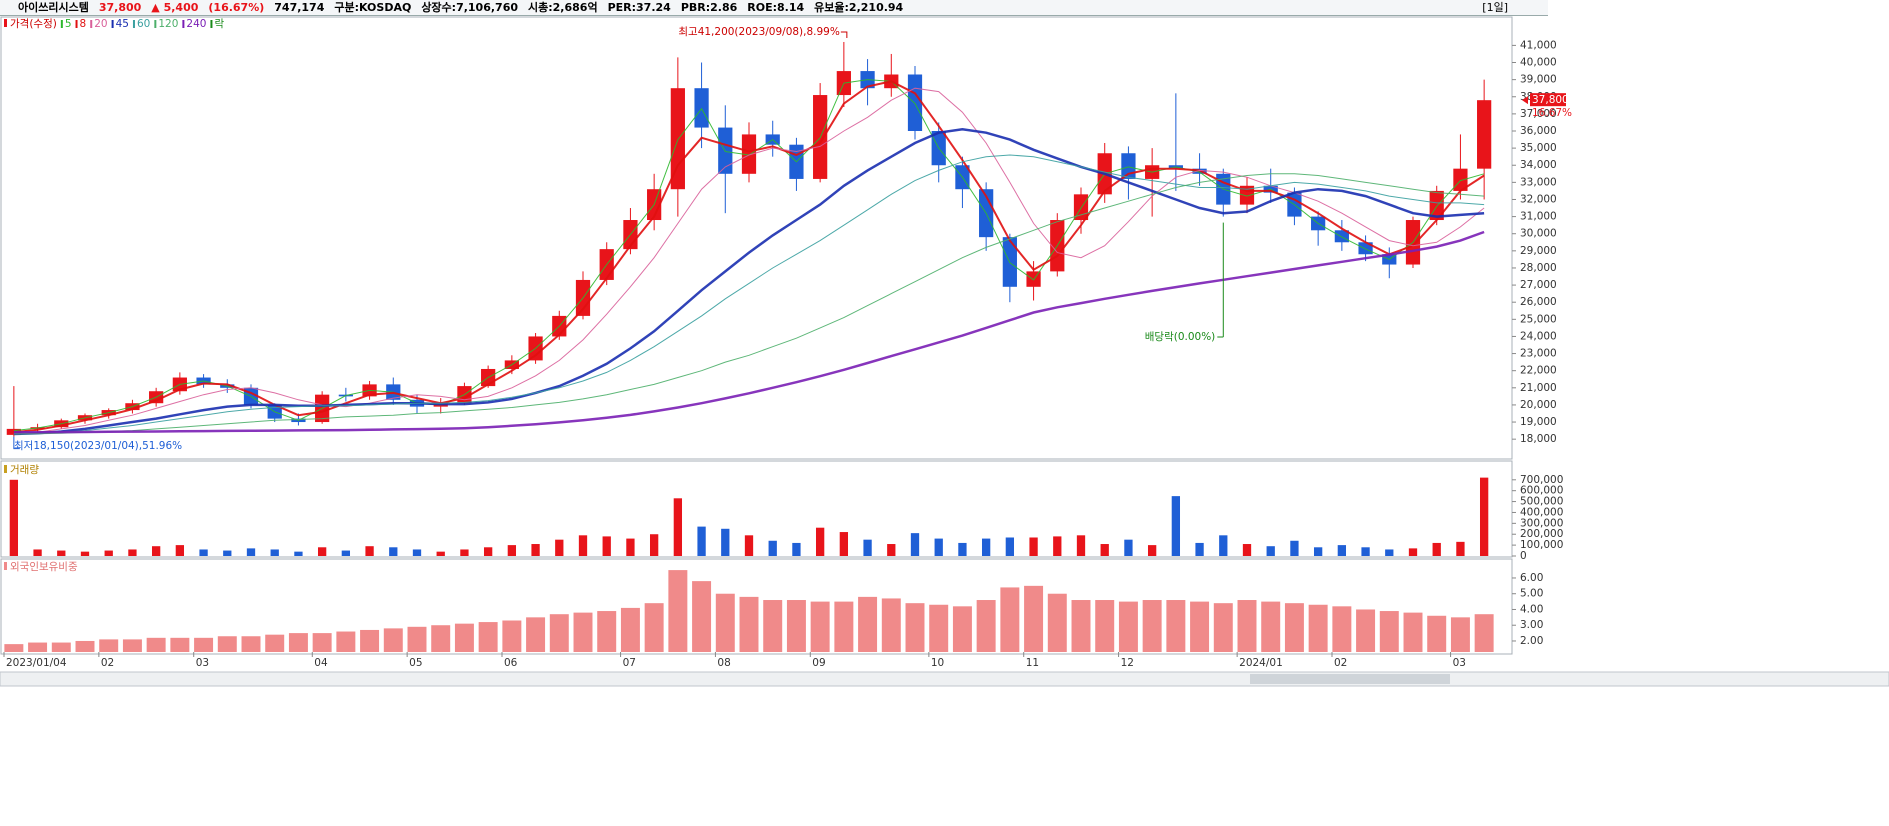  What do you see at coordinates (859, 7) in the screenshot?
I see `reserve-ratio: 유보율:2,210.94` at bounding box center [859, 7].